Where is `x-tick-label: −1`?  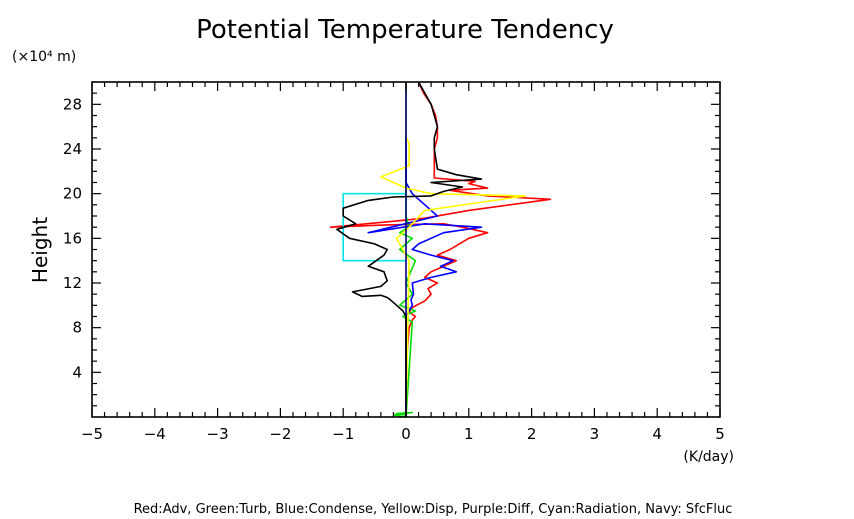
x-tick-label: −1 is located at coordinates (343, 434).